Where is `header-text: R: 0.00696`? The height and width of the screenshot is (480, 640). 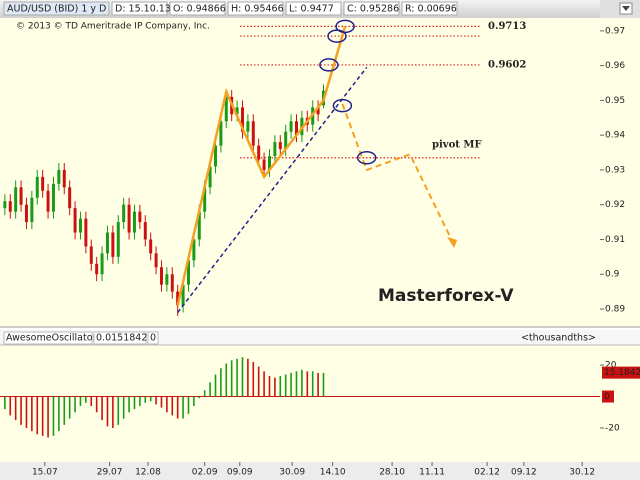
header-text: R: 0.00696 is located at coordinates (431, 9).